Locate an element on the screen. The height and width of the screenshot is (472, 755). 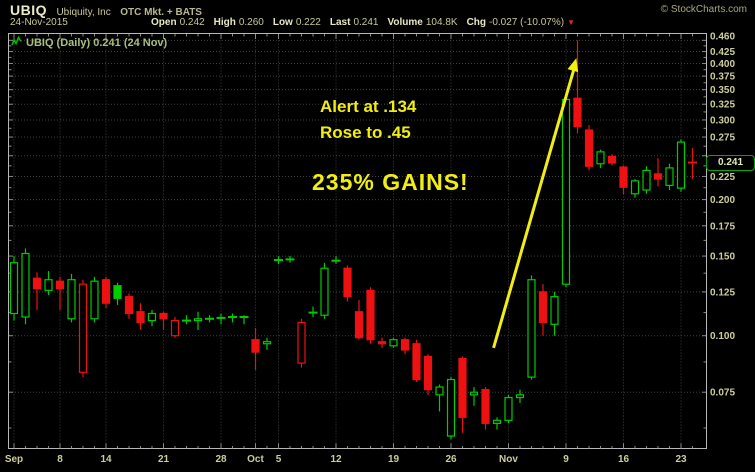
date-axis-label: 16 is located at coordinates (624, 459).